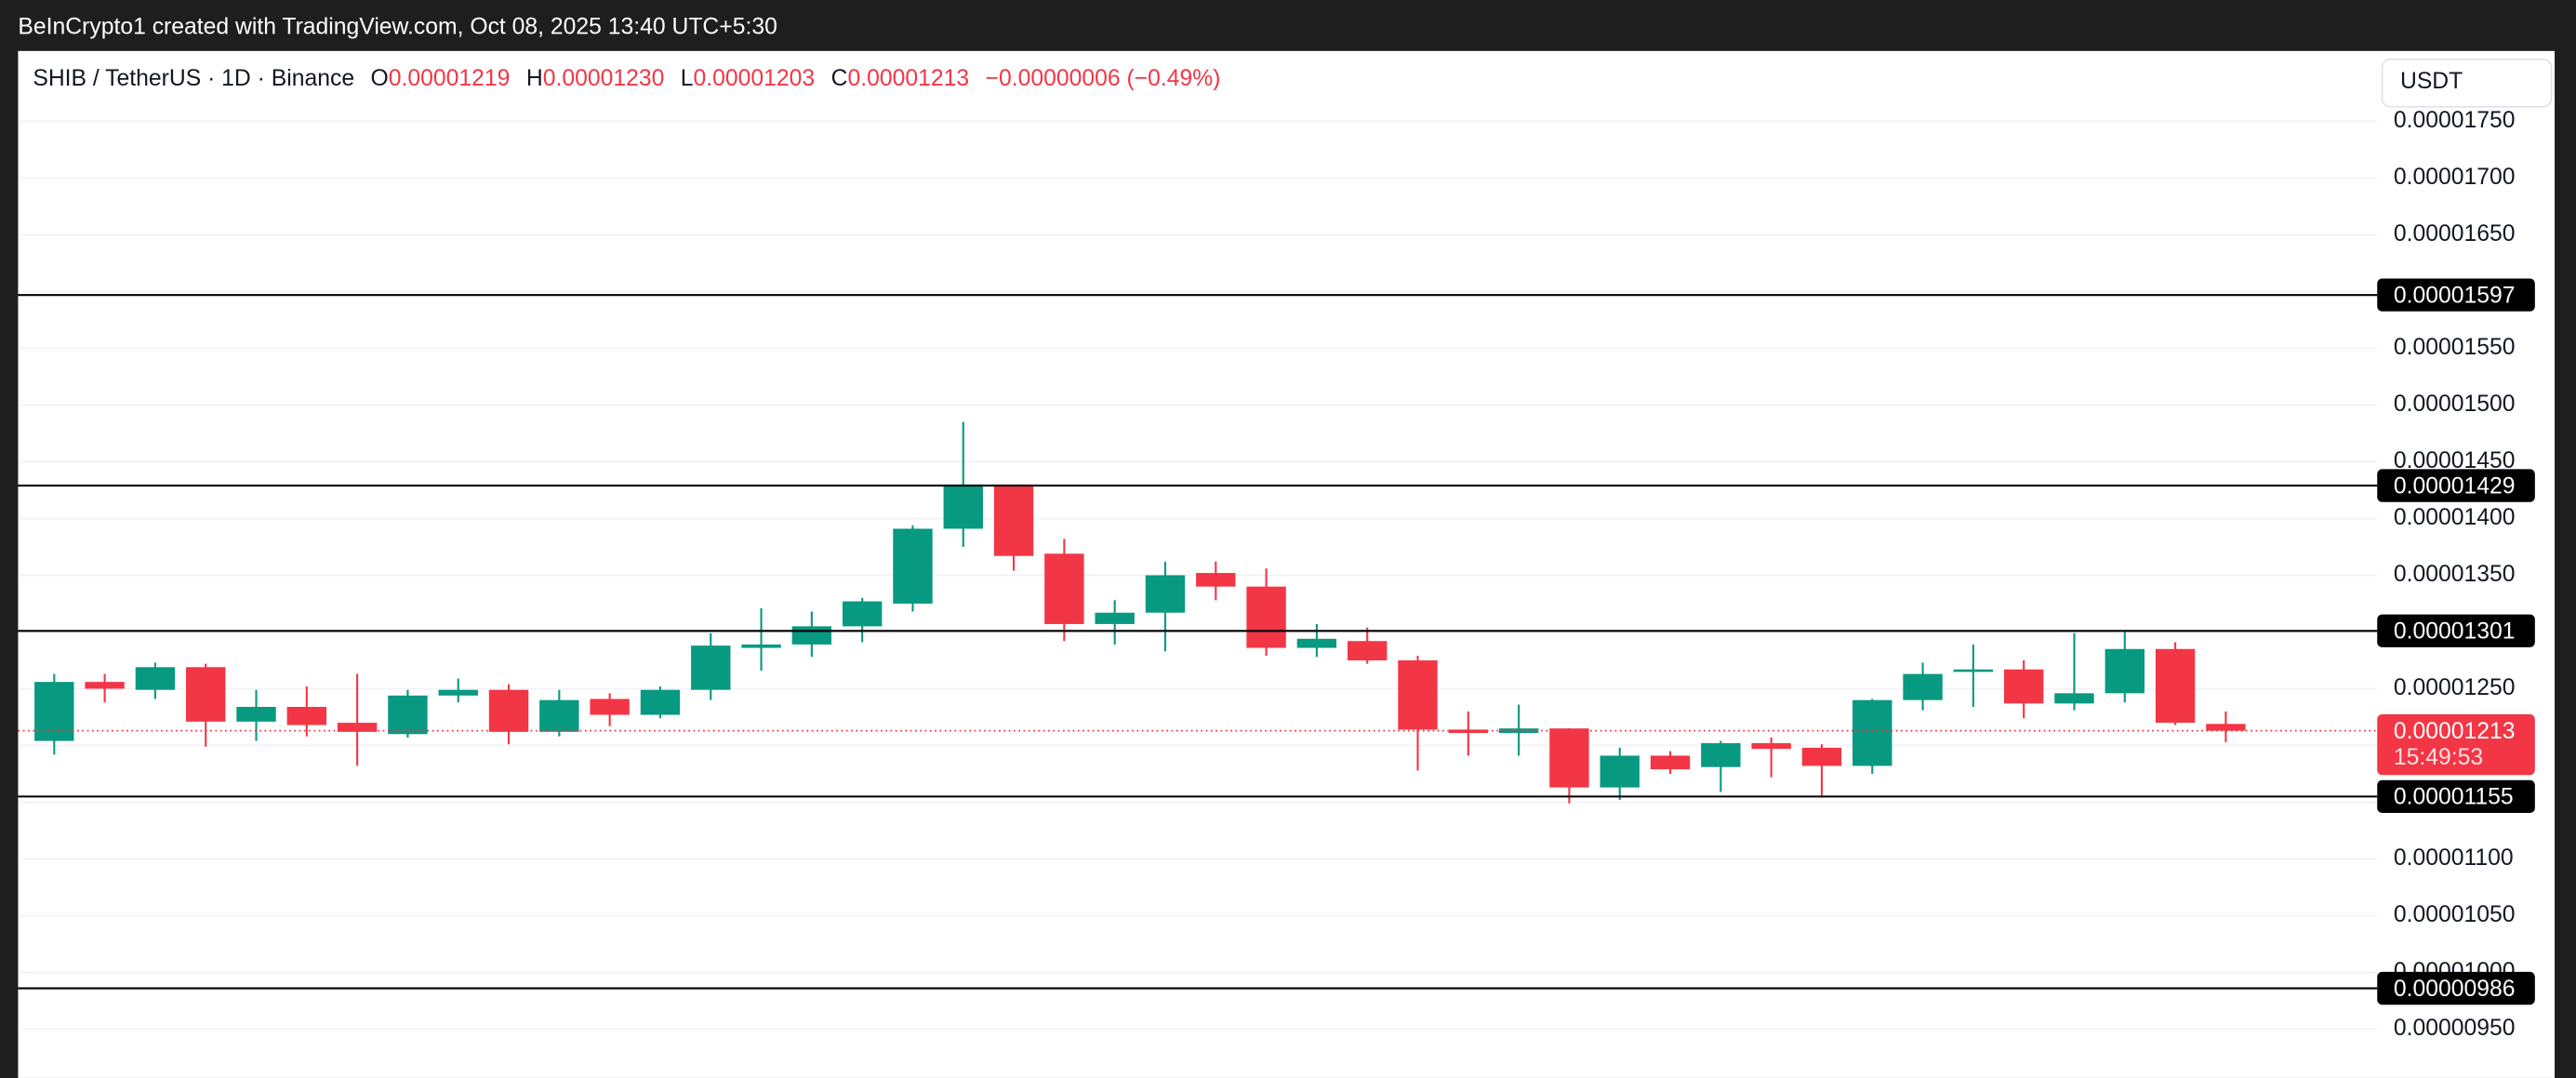 This screenshot has height=1078, width=2576. I want to click on y-tick-label: 0.00001100, so click(2454, 858).